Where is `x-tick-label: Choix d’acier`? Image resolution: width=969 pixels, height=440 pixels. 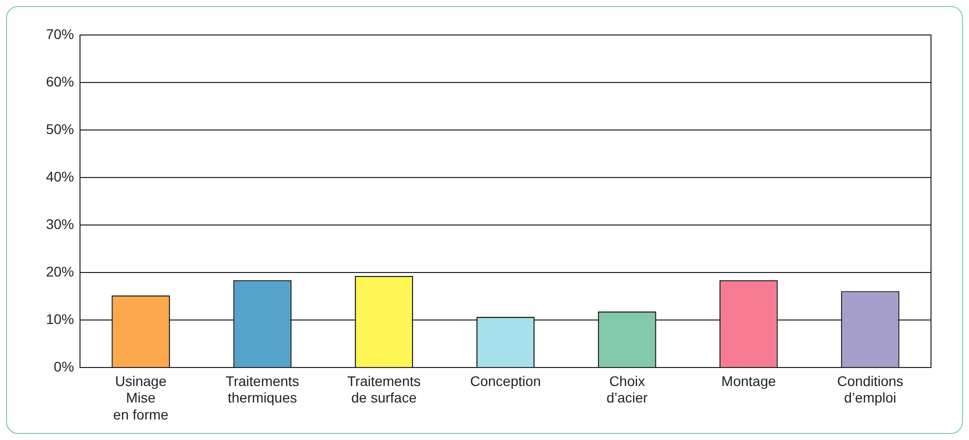
x-tick-label: Choix d’acier is located at coordinates (627, 389).